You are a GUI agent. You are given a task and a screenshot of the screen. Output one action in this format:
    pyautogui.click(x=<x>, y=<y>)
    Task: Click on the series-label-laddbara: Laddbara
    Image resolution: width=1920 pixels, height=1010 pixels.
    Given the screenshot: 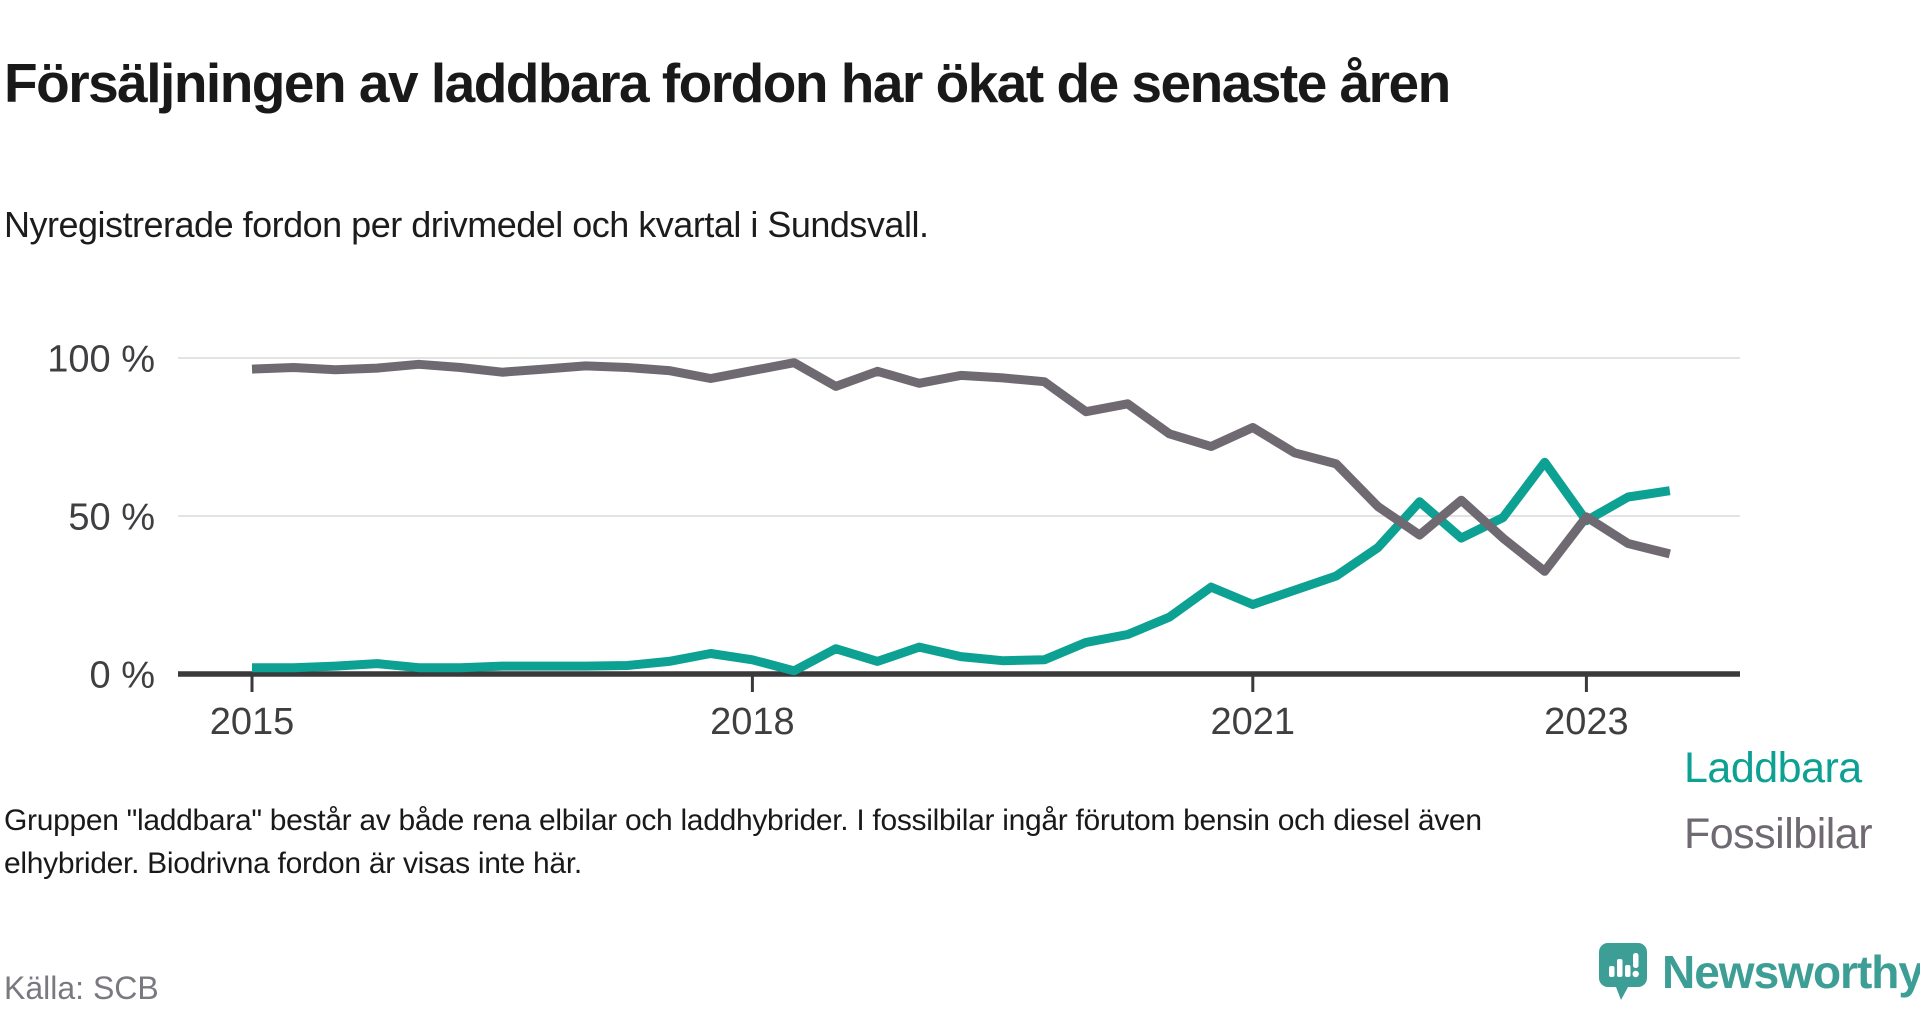 What is the action you would take?
    pyautogui.click(x=1773, y=768)
    